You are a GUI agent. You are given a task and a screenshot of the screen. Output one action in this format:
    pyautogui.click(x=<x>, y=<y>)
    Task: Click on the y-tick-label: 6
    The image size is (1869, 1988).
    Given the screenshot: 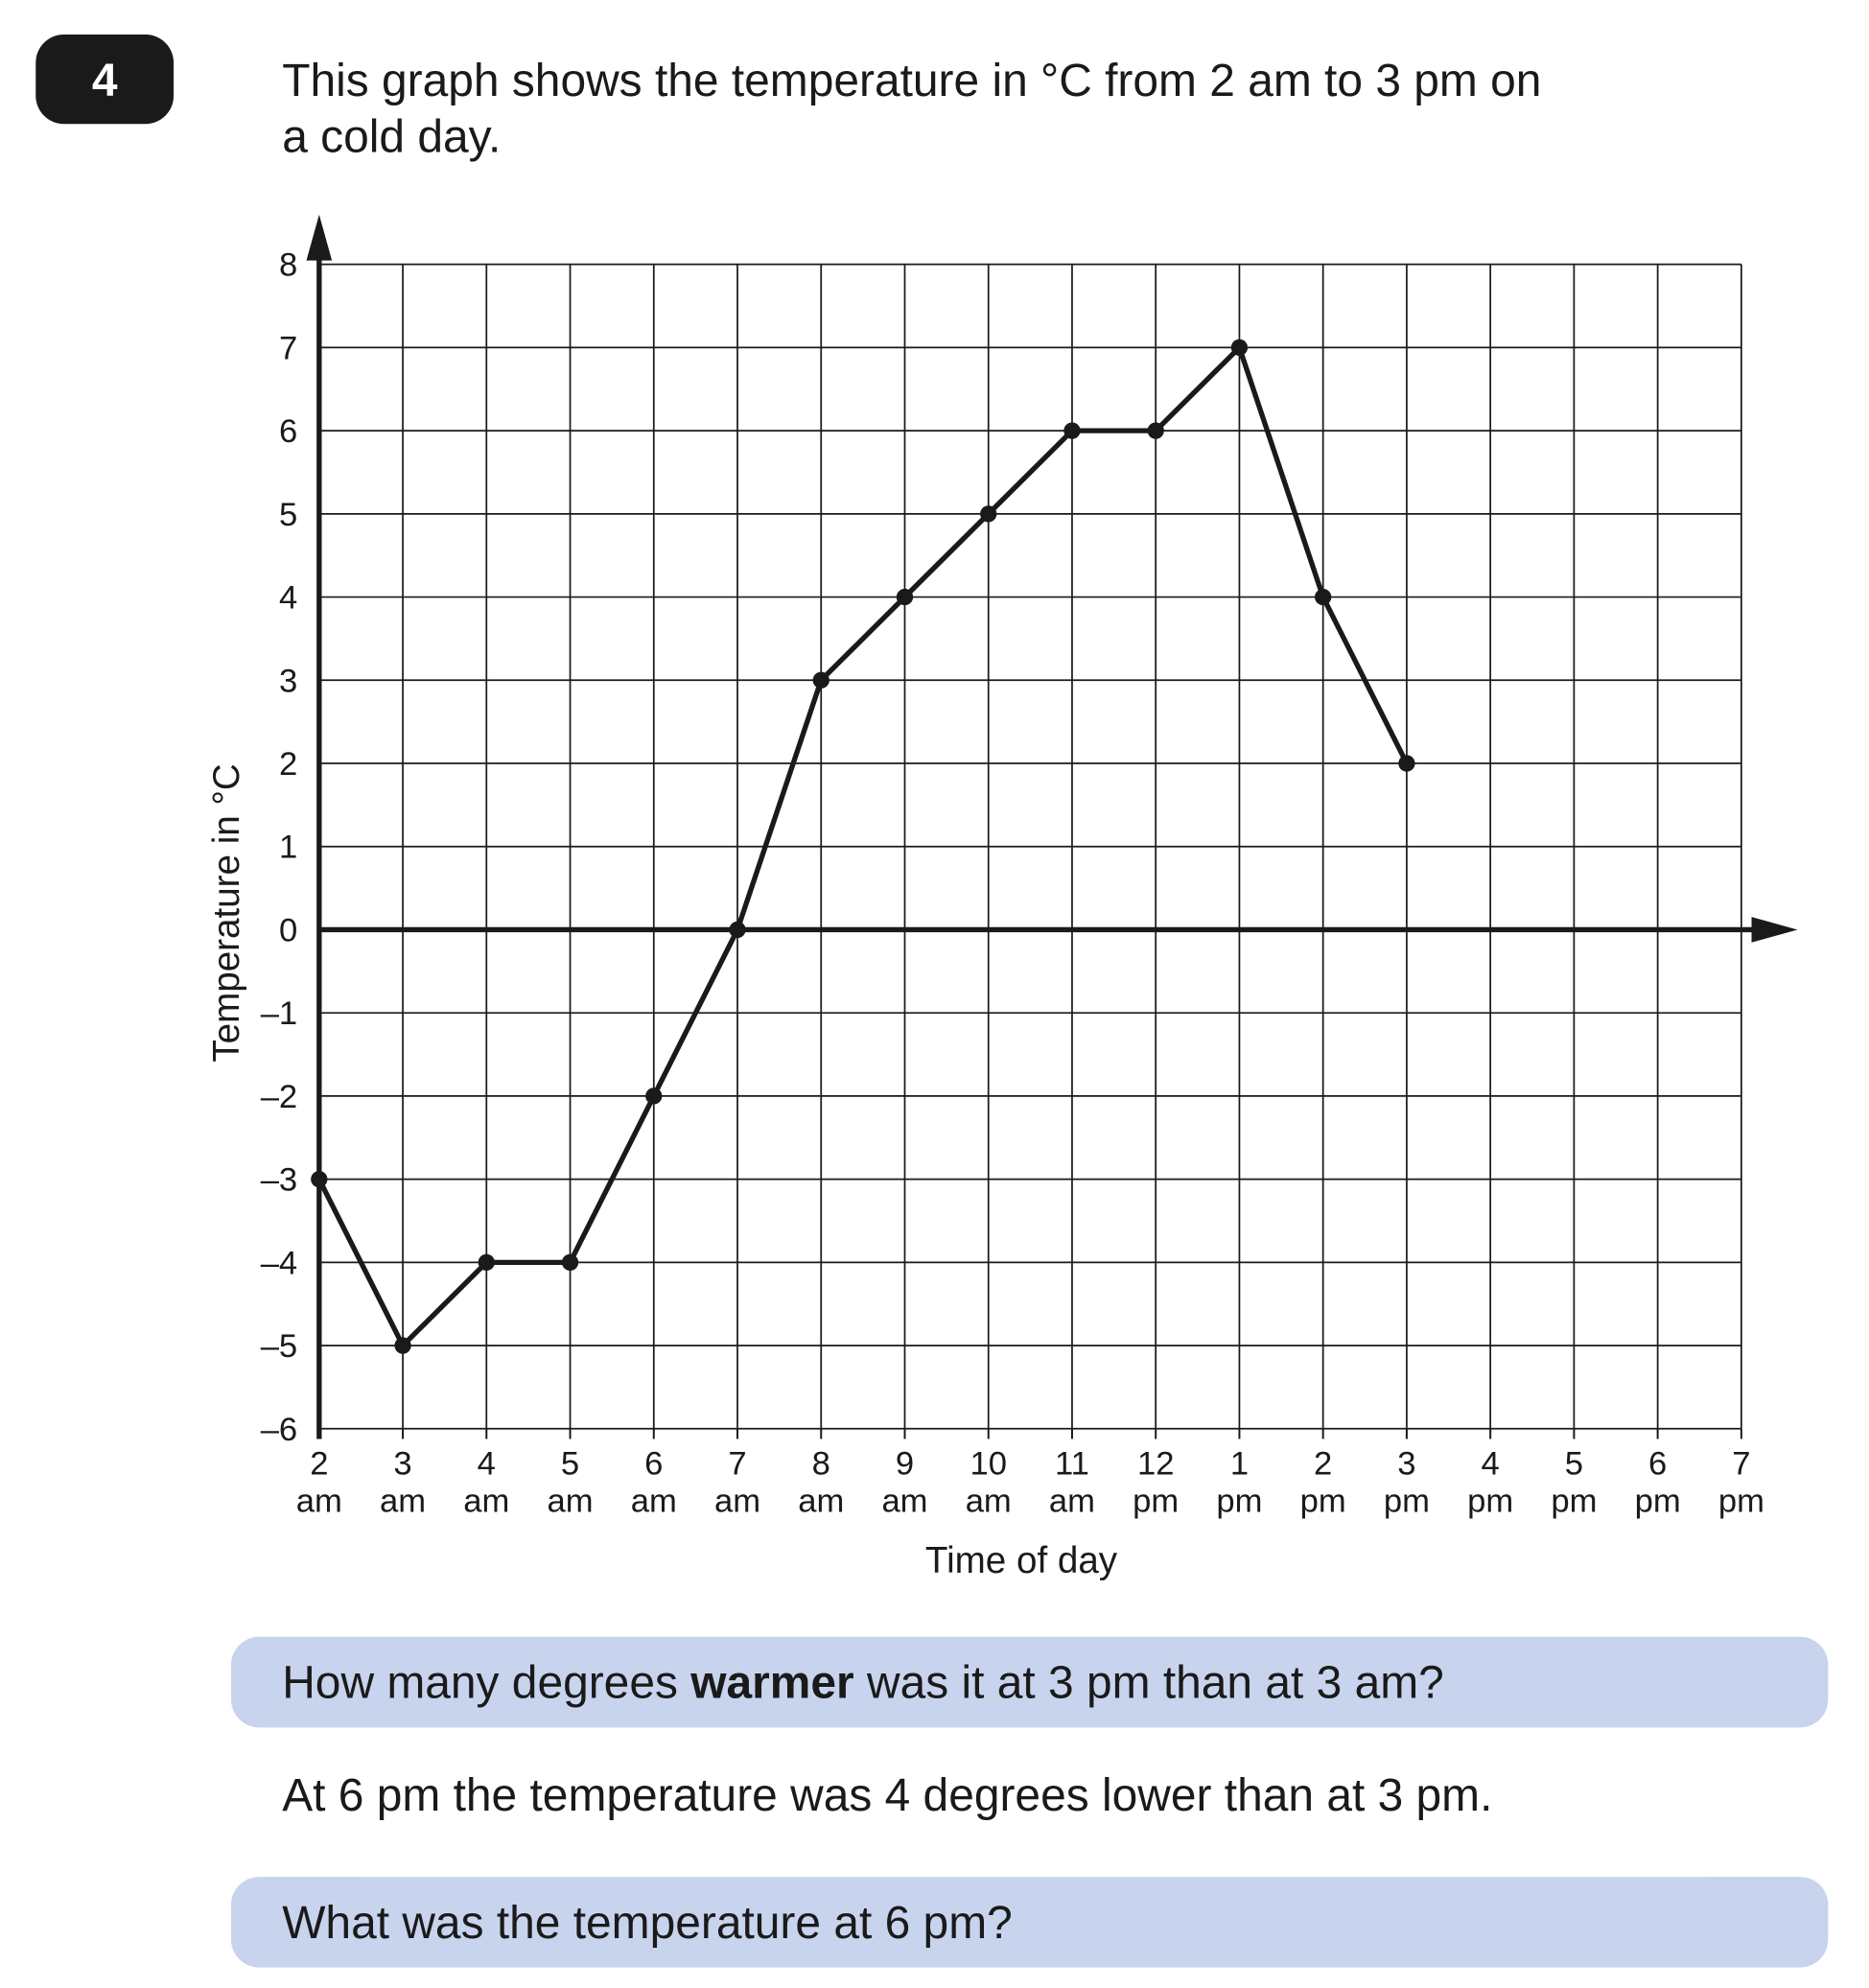 What is the action you would take?
    pyautogui.click(x=288, y=432)
    